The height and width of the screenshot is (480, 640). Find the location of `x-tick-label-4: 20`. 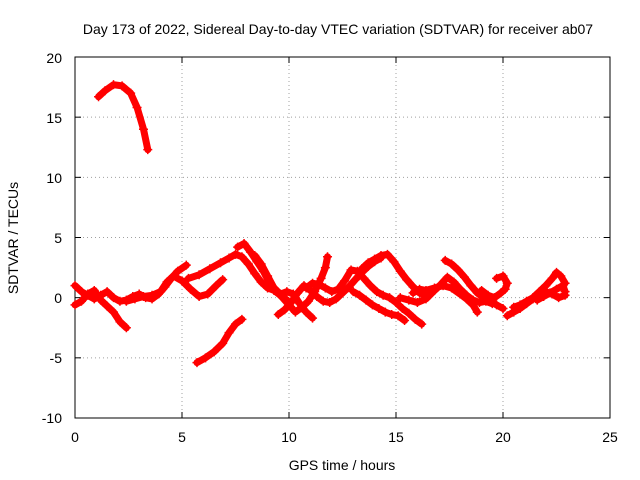

x-tick-label-4: 20 is located at coordinates (503, 437).